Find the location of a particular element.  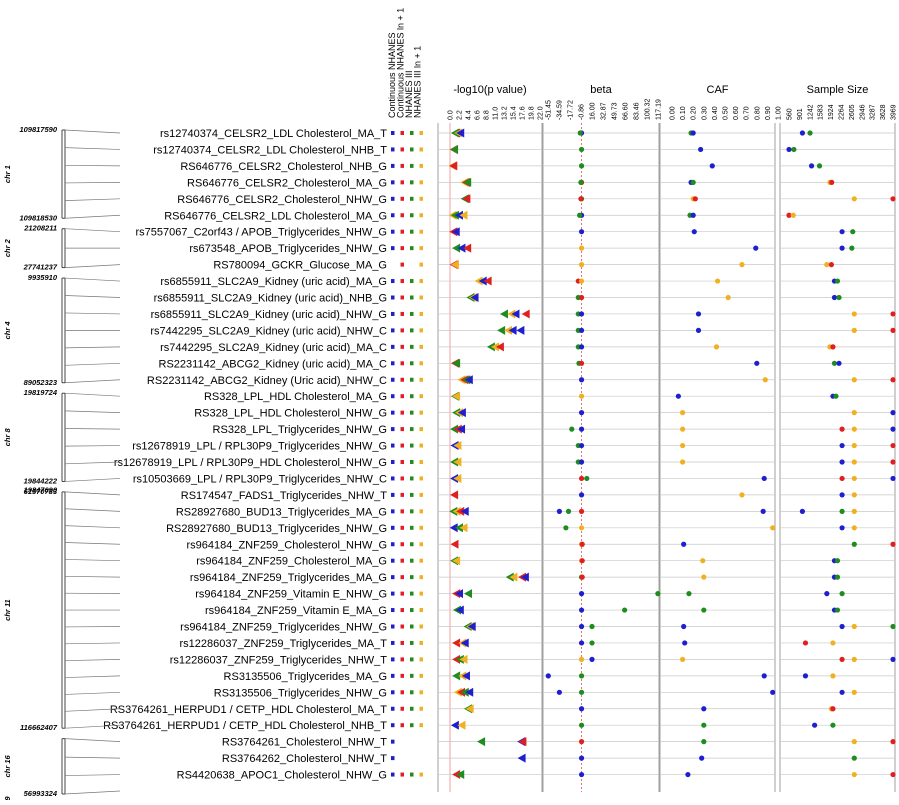

chromosome-label: chr 8 is located at coordinates (7, 437).